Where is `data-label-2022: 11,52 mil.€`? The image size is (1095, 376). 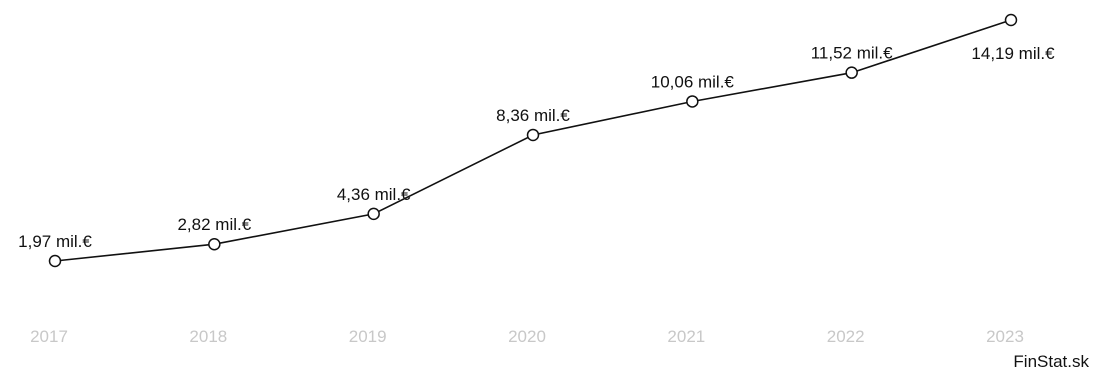 data-label-2022: 11,52 mil.€ is located at coordinates (852, 53).